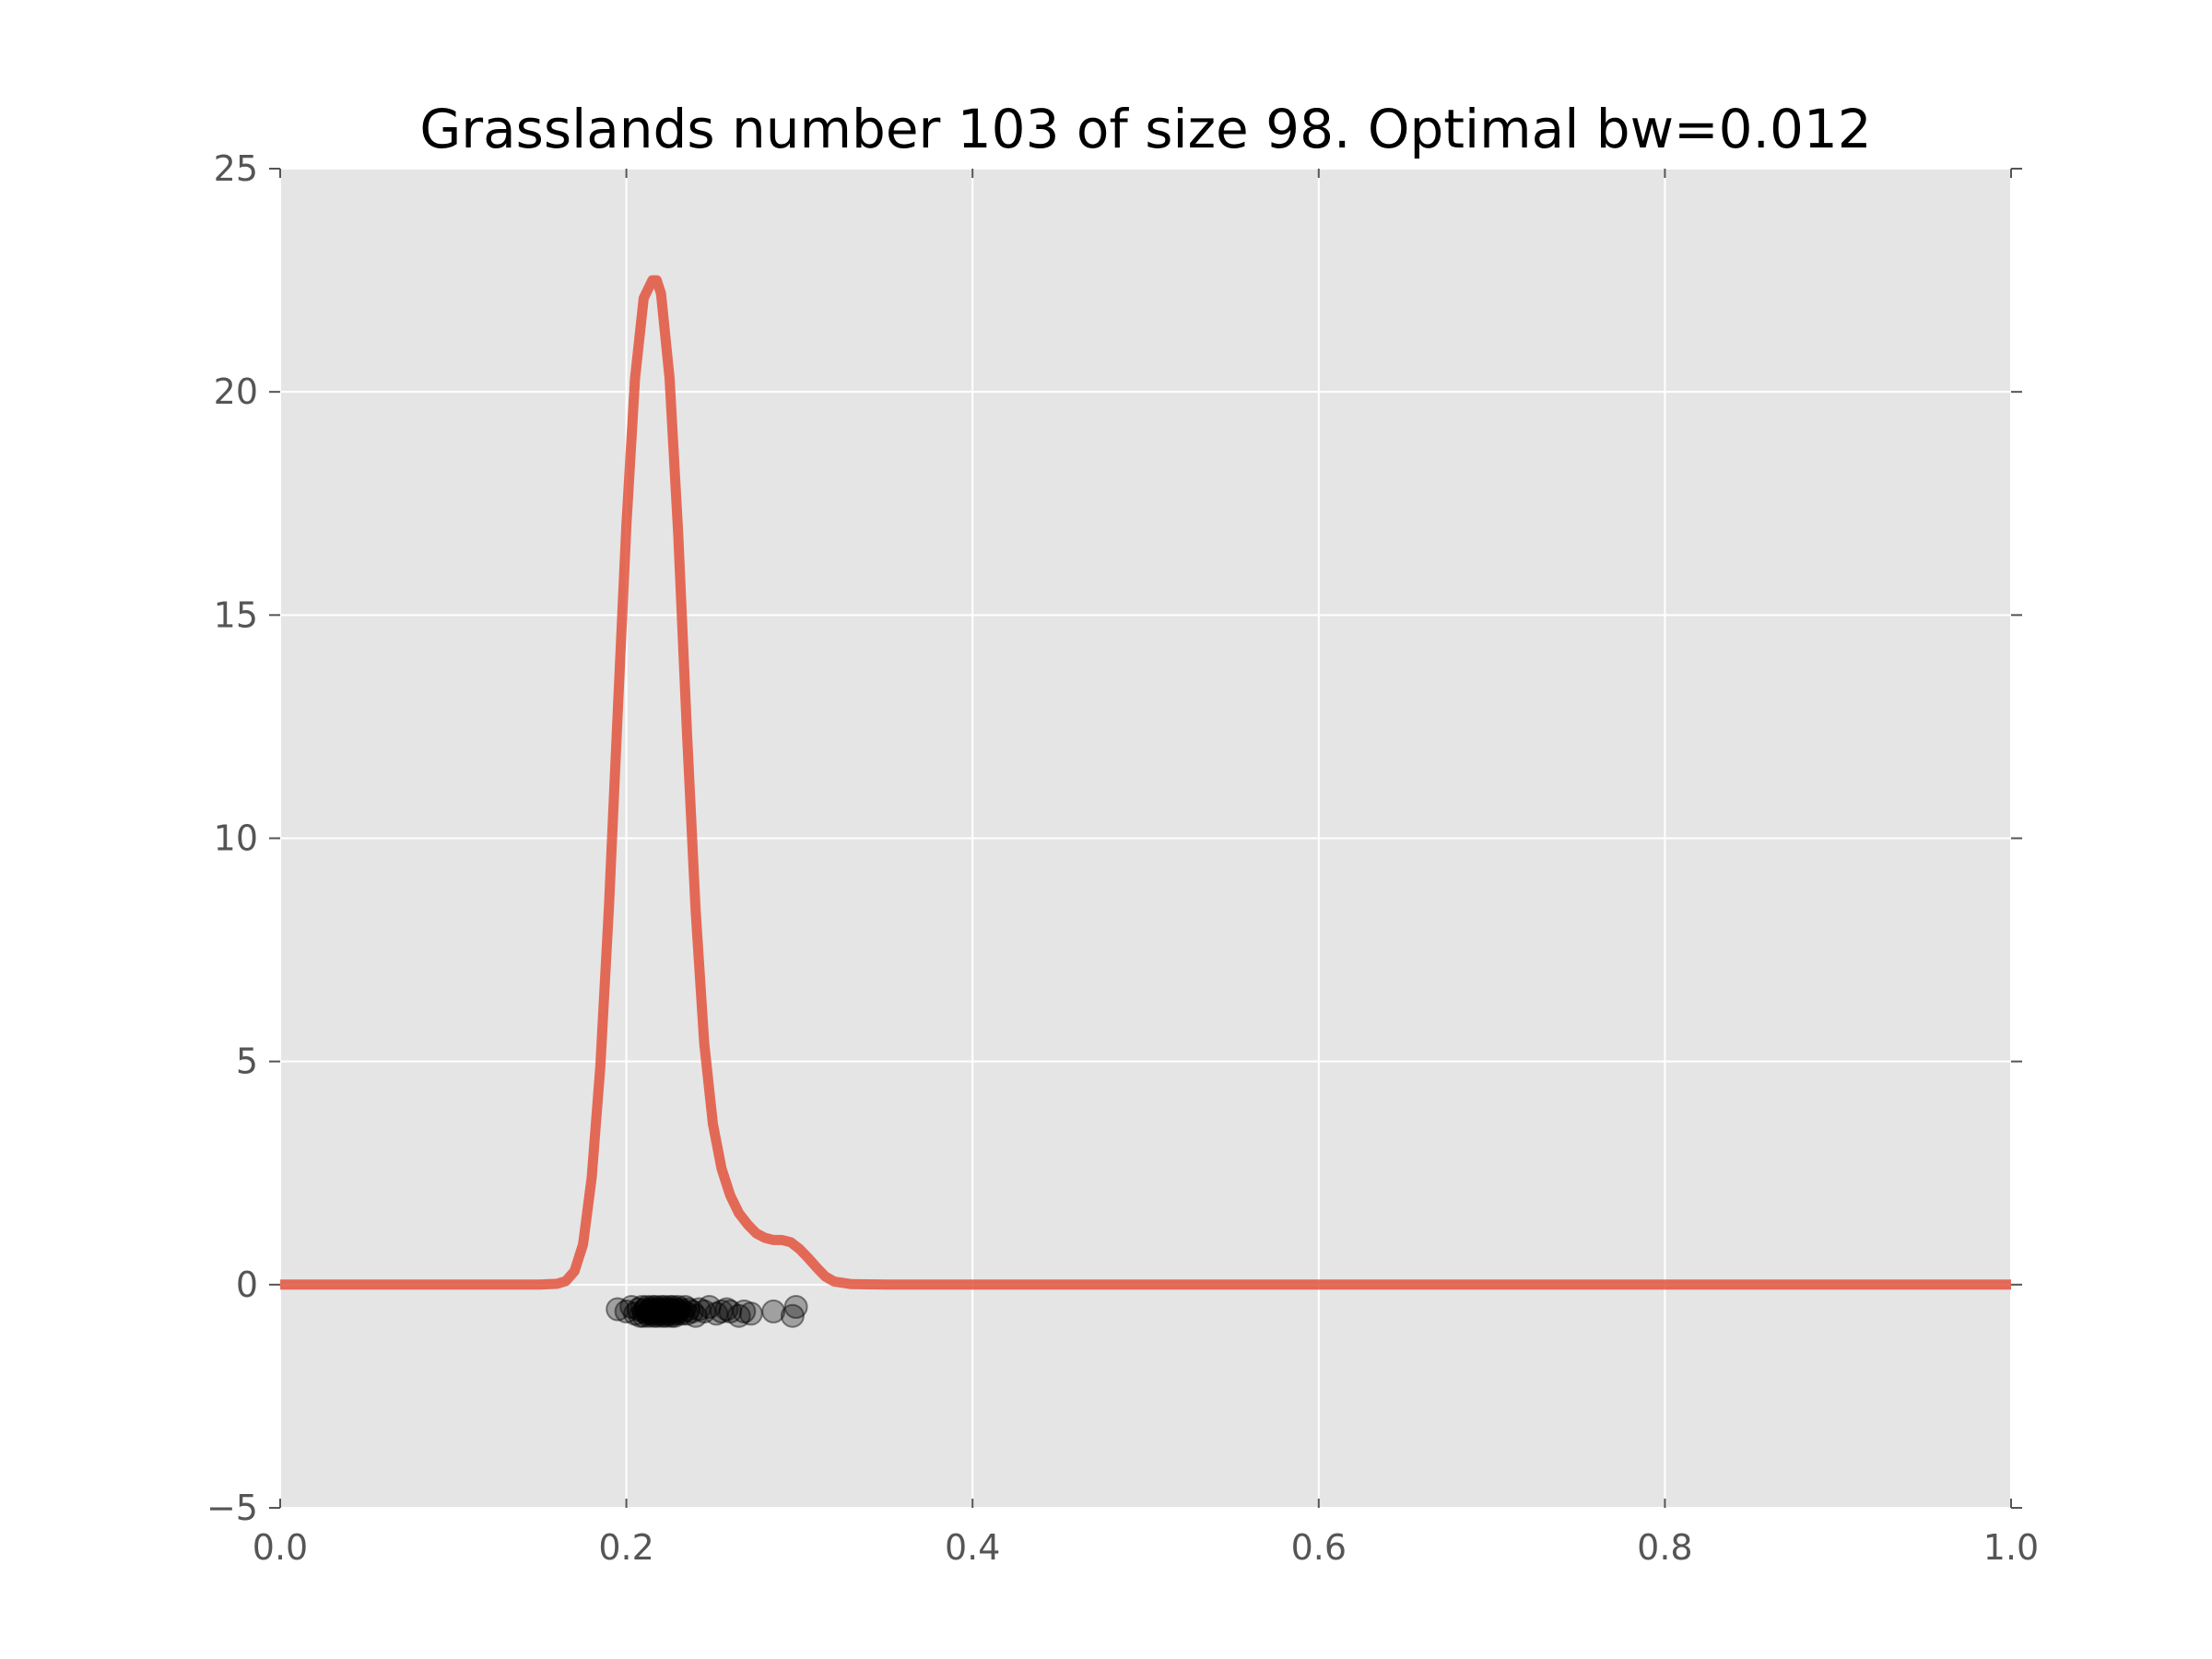 Image resolution: width=2212 pixels, height=1659 pixels. Describe the element at coordinates (236, 391) in the screenshot. I see `y-tick-label: 20` at that location.